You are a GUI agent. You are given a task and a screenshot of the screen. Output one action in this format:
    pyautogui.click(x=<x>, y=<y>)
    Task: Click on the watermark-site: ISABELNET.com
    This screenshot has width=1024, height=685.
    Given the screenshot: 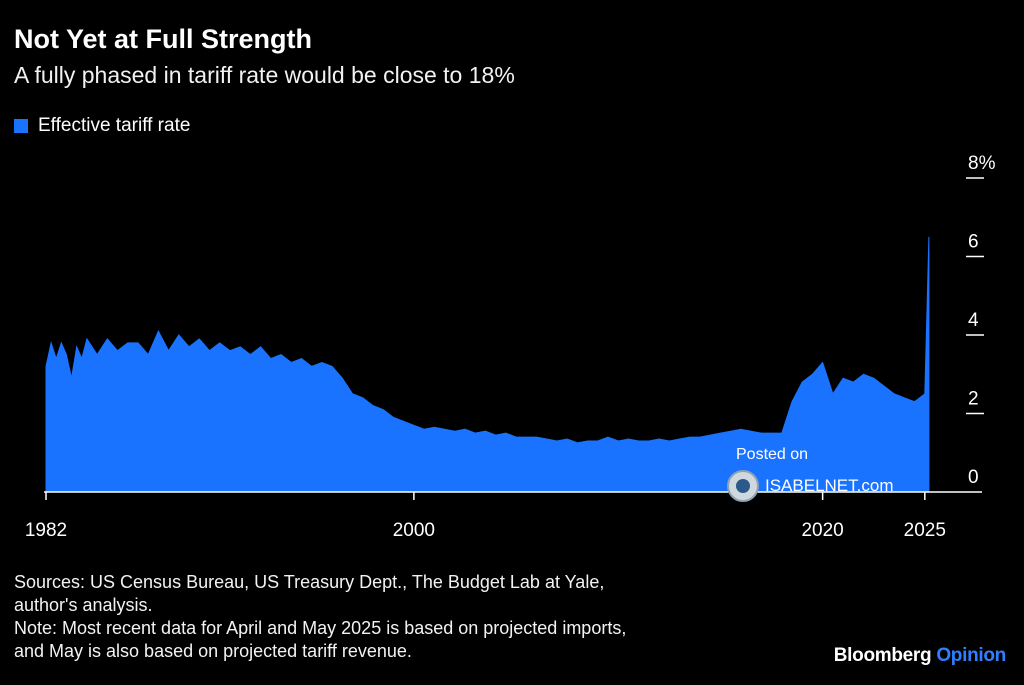 What is the action you would take?
    pyautogui.click(x=829, y=485)
    